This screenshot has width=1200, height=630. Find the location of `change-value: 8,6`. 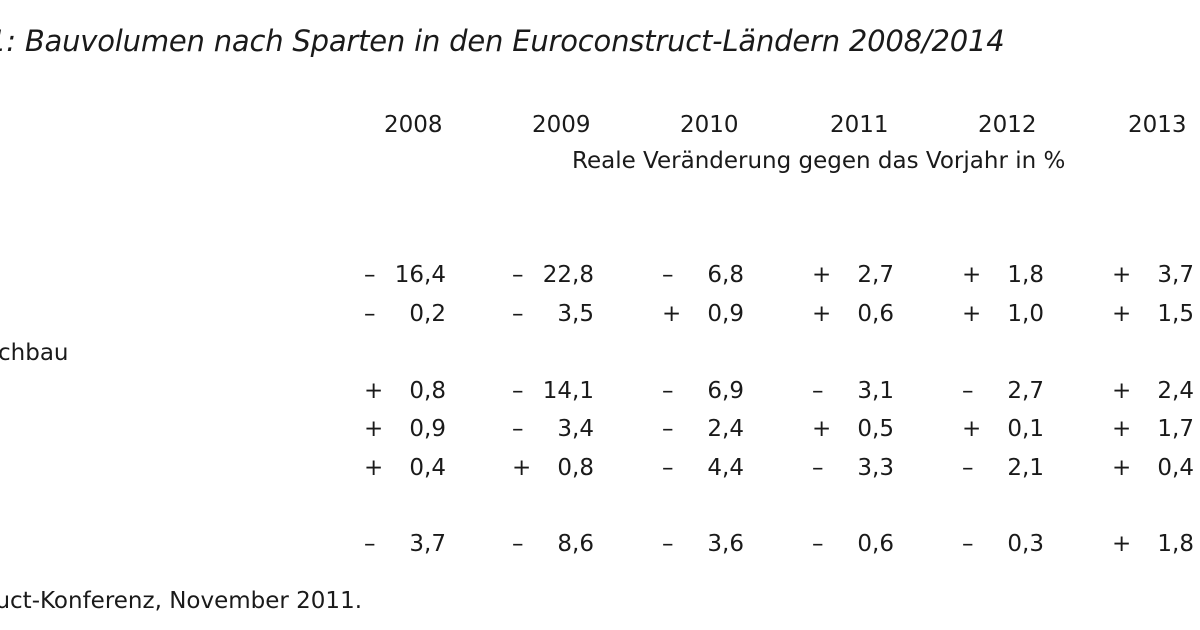

change-value: 8,6 is located at coordinates (575, 544).